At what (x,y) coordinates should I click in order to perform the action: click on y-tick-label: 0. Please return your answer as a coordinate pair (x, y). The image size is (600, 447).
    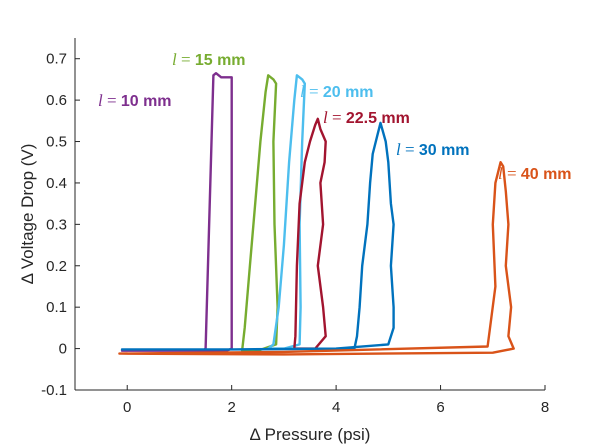
    Looking at the image, I should click on (63, 349).